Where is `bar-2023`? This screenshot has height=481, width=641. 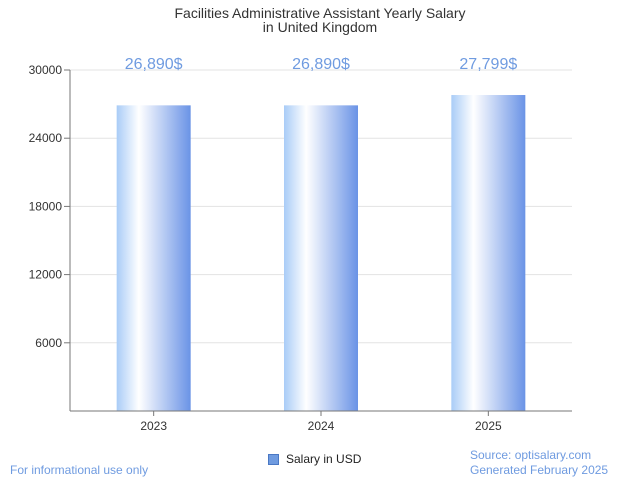
bar-2023 is located at coordinates (153, 258).